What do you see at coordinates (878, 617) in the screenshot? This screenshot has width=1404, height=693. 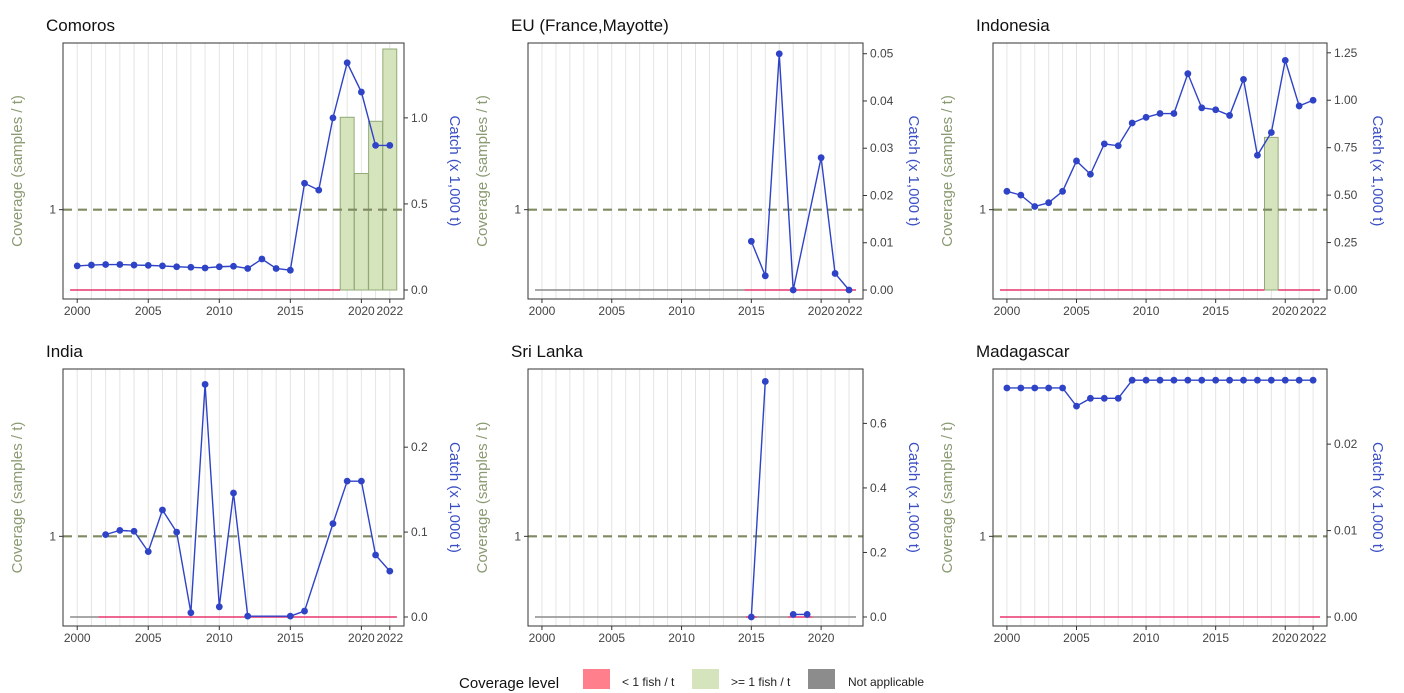 I see `right-tick-label: 0.0` at bounding box center [878, 617].